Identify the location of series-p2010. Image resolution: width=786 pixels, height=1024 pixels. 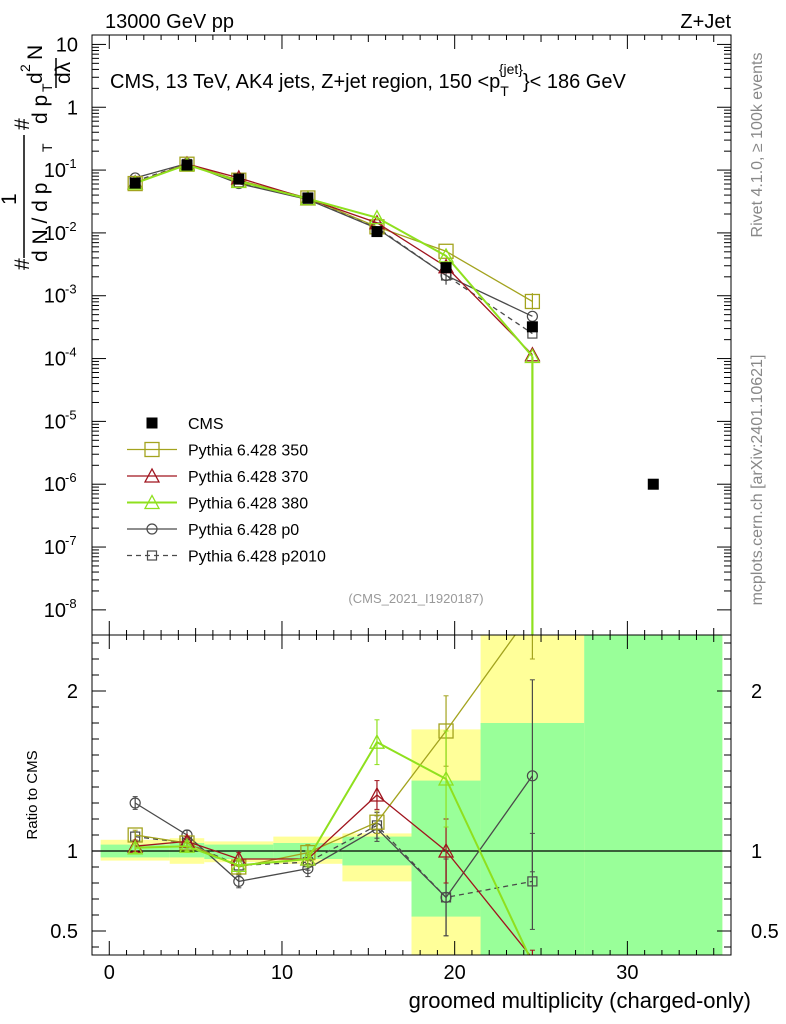
(334, 248).